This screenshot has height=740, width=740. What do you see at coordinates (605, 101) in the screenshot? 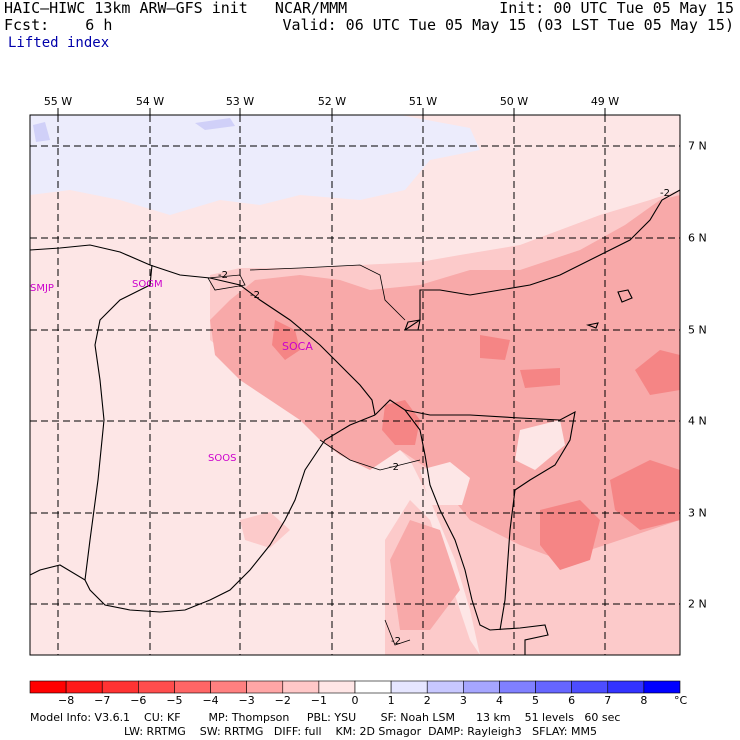
I see `lon-label: 49 W` at bounding box center [605, 101].